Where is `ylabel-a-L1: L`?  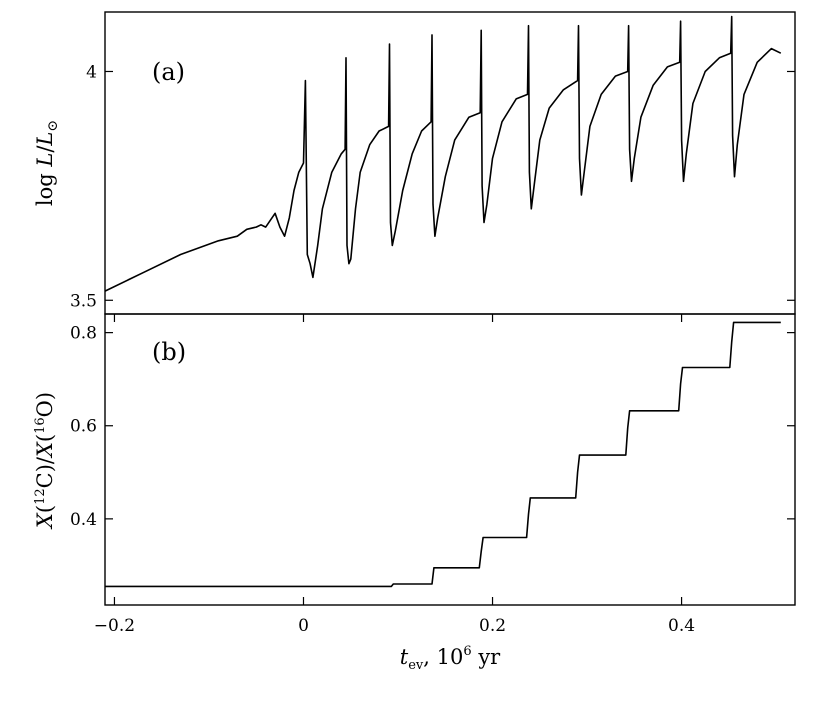
ylabel-a-L1: L is located at coordinates (45, 160).